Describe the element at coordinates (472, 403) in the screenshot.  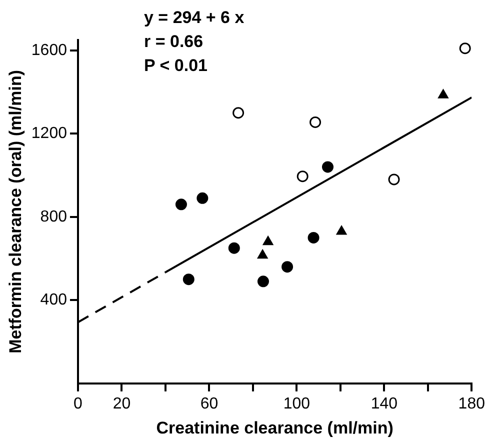
I see `x-tick-label: 180` at that location.